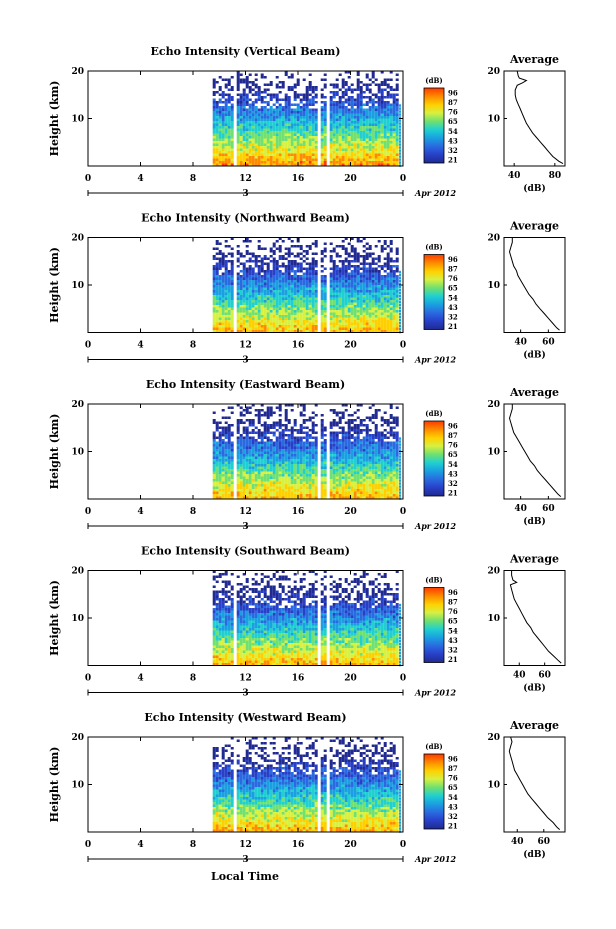 The image size is (616, 929). Describe the element at coordinates (245, 717) in the screenshot. I see `panel-title: Echo Intensity (Westward Beam)` at that location.